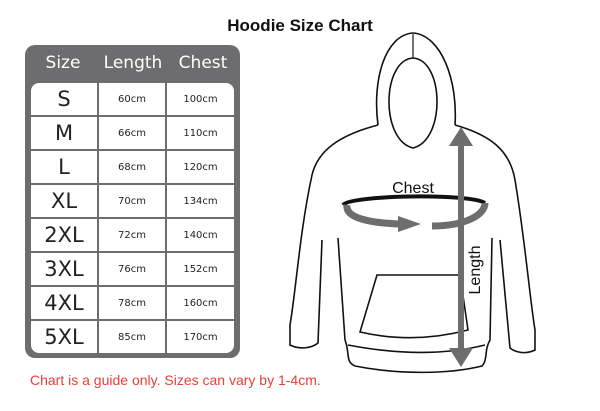 Image resolution: width=600 pixels, height=411 pixels. I want to click on cell-length: 68cm, so click(132, 167).